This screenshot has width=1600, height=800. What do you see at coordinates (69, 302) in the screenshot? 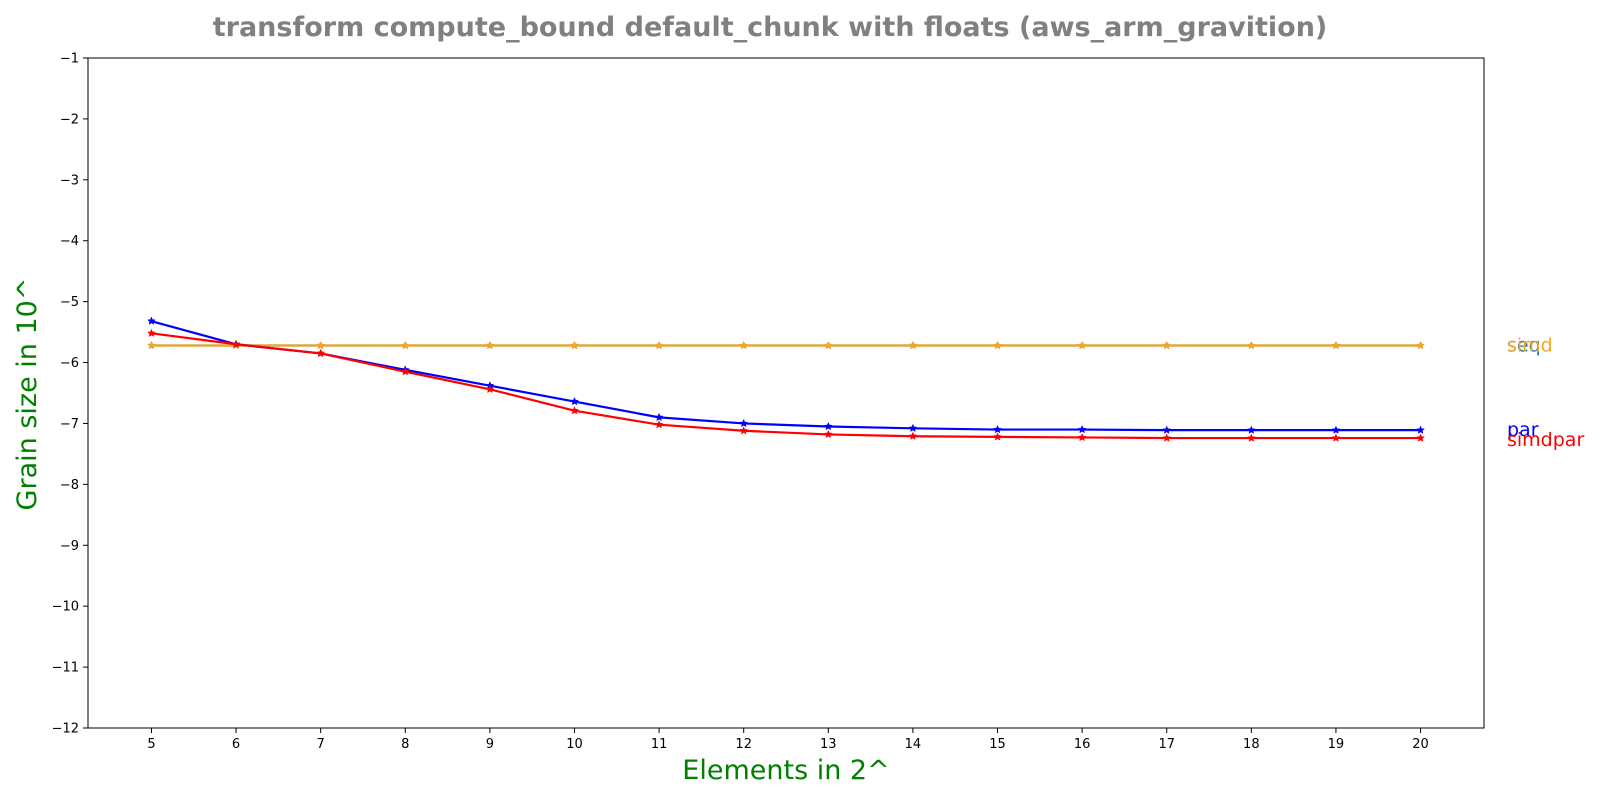
I see `y-tick-label: −5` at bounding box center [69, 302].